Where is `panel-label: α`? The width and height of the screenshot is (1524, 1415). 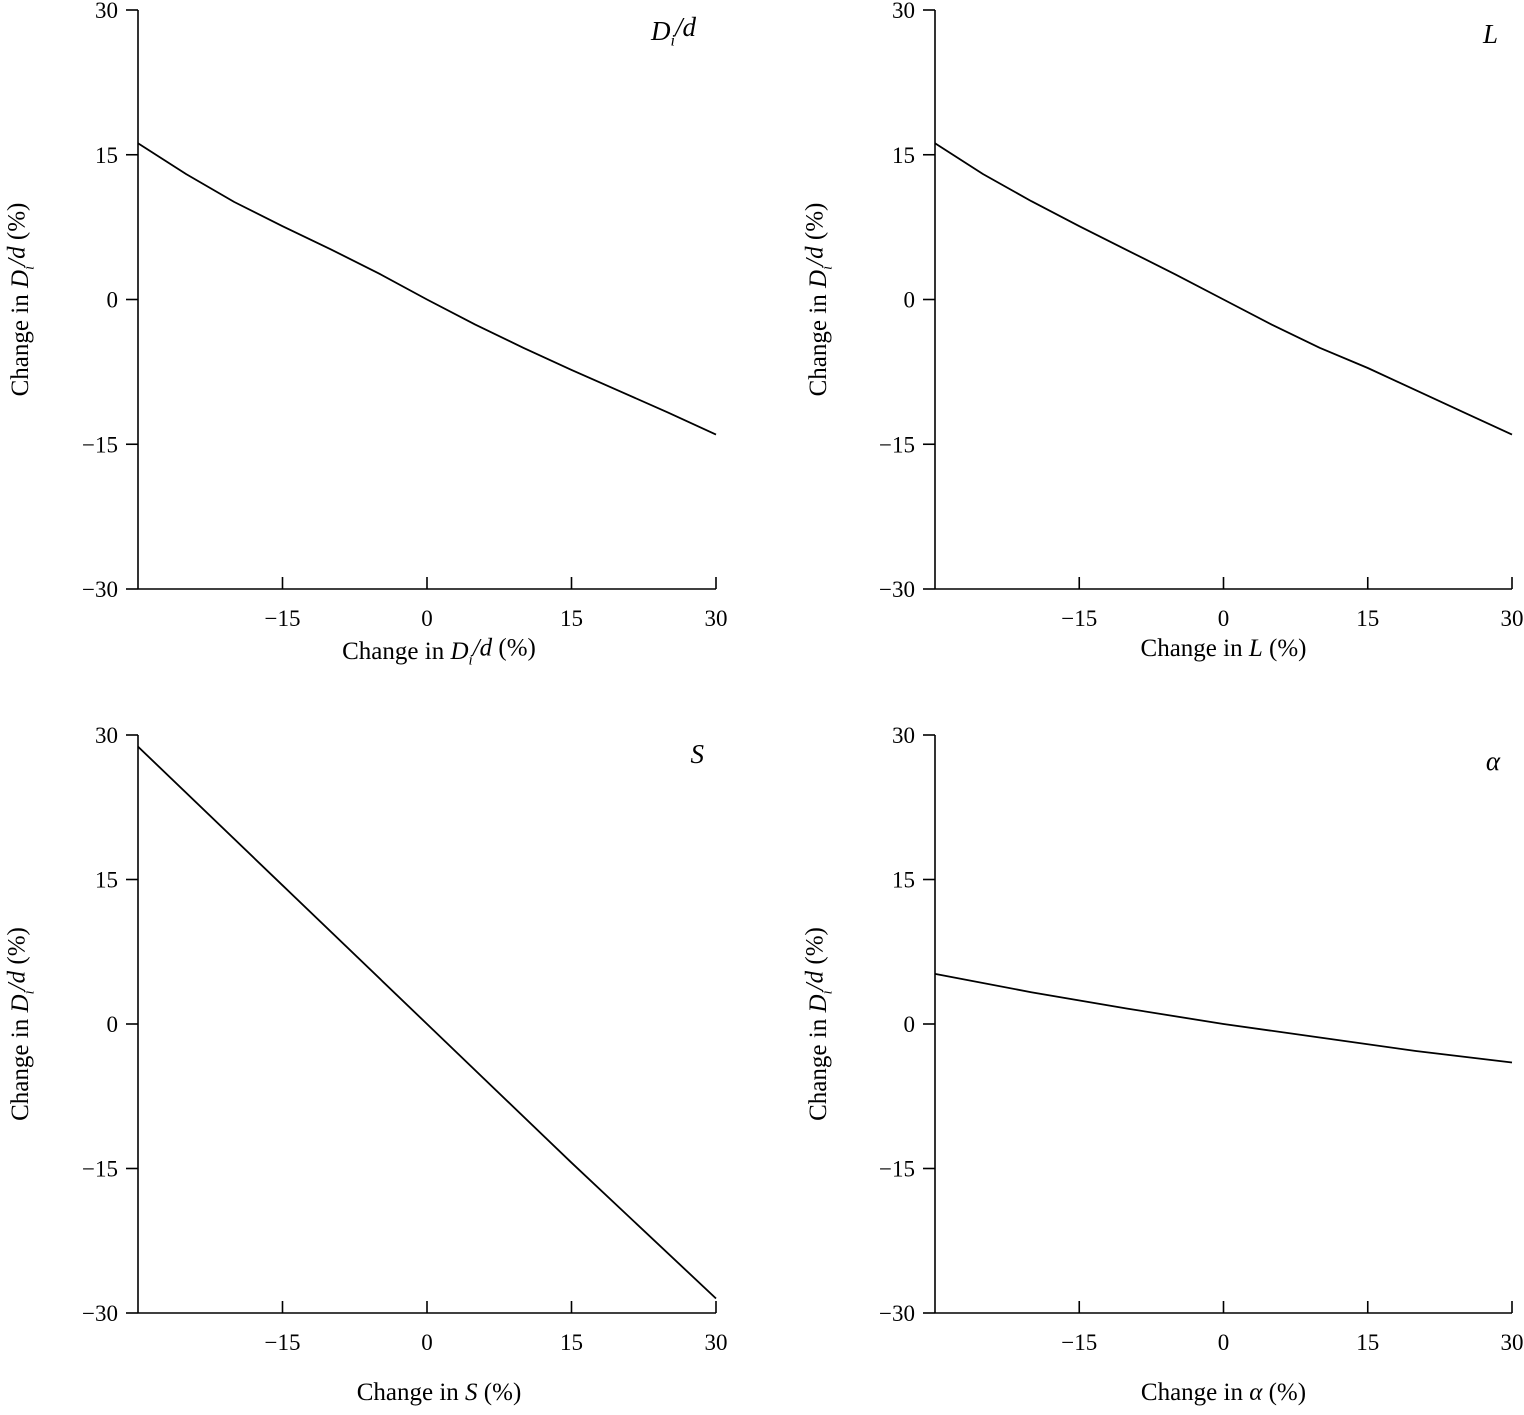
panel-label: α is located at coordinates (1493, 761).